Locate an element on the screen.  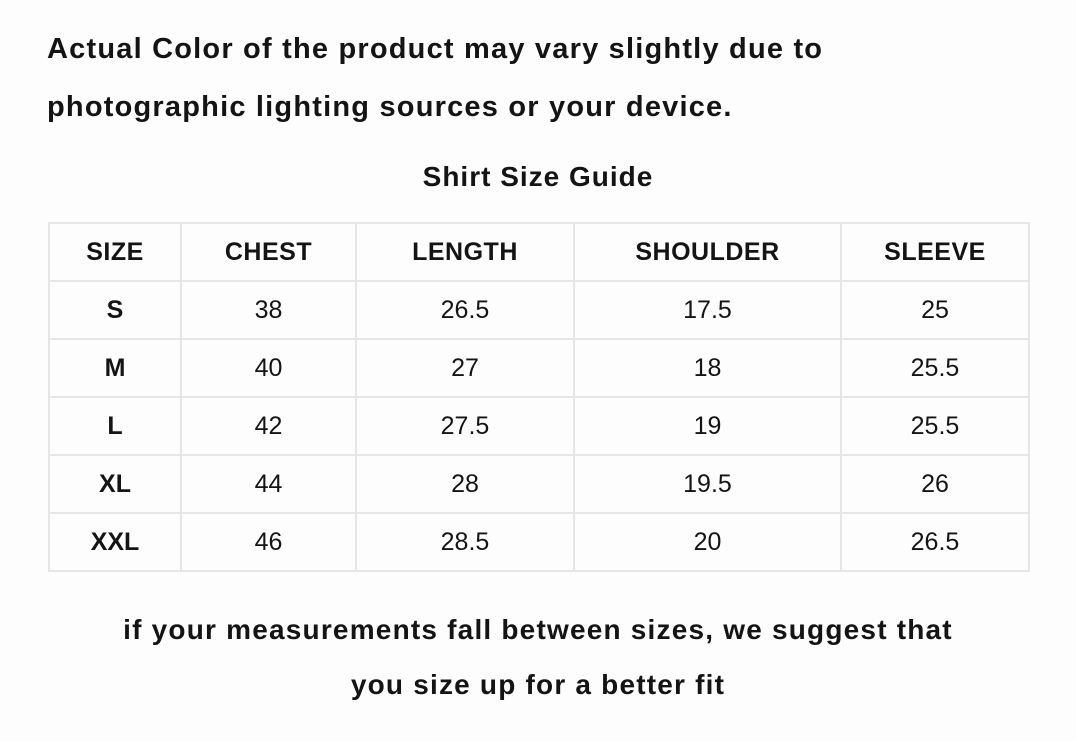
cell-xxl-length: 28.5 is located at coordinates (465, 542).